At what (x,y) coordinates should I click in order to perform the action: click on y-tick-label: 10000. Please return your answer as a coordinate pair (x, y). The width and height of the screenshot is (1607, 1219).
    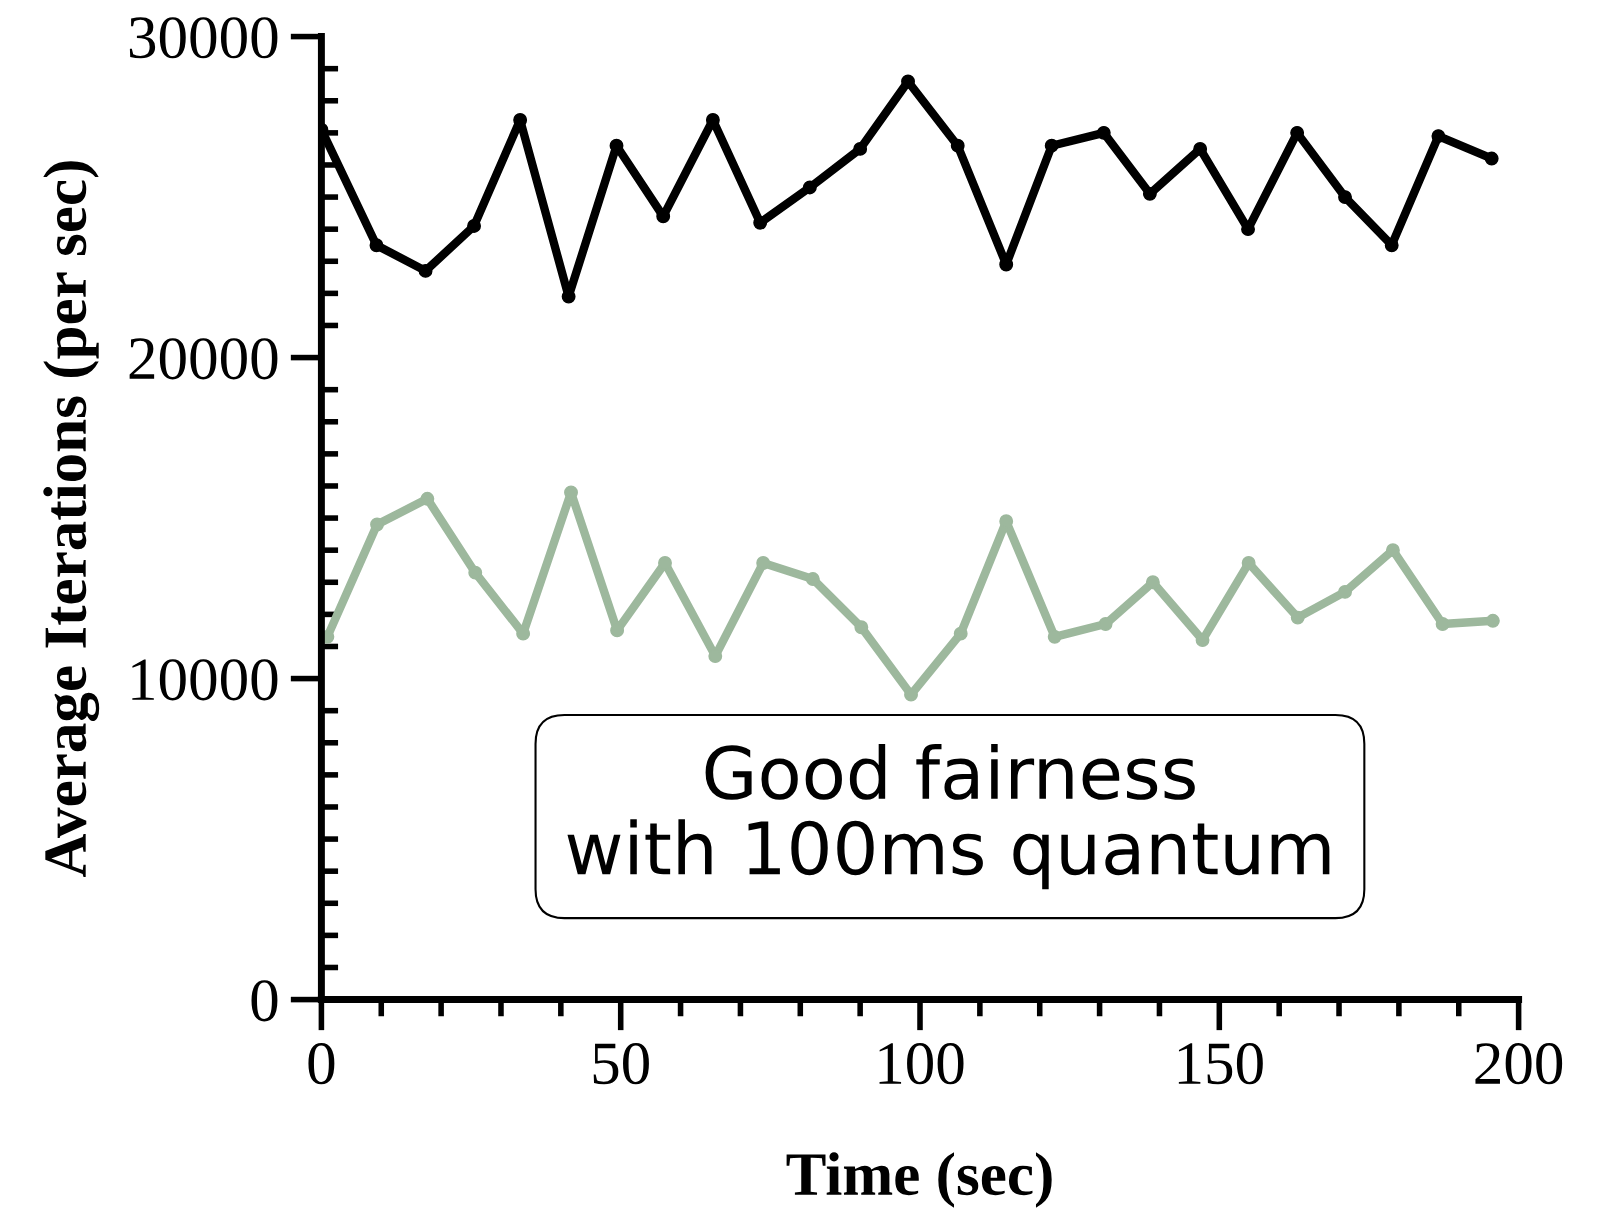
    Looking at the image, I should click on (205, 680).